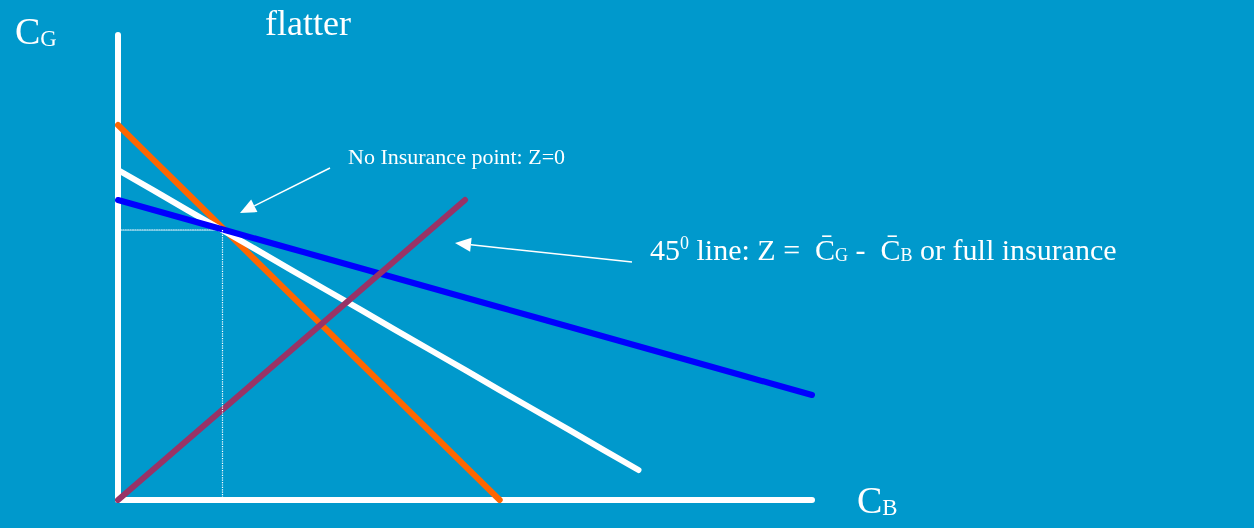  Describe the element at coordinates (457, 156) in the screenshot. I see `annotation: No Insurance point: Z=0` at that location.